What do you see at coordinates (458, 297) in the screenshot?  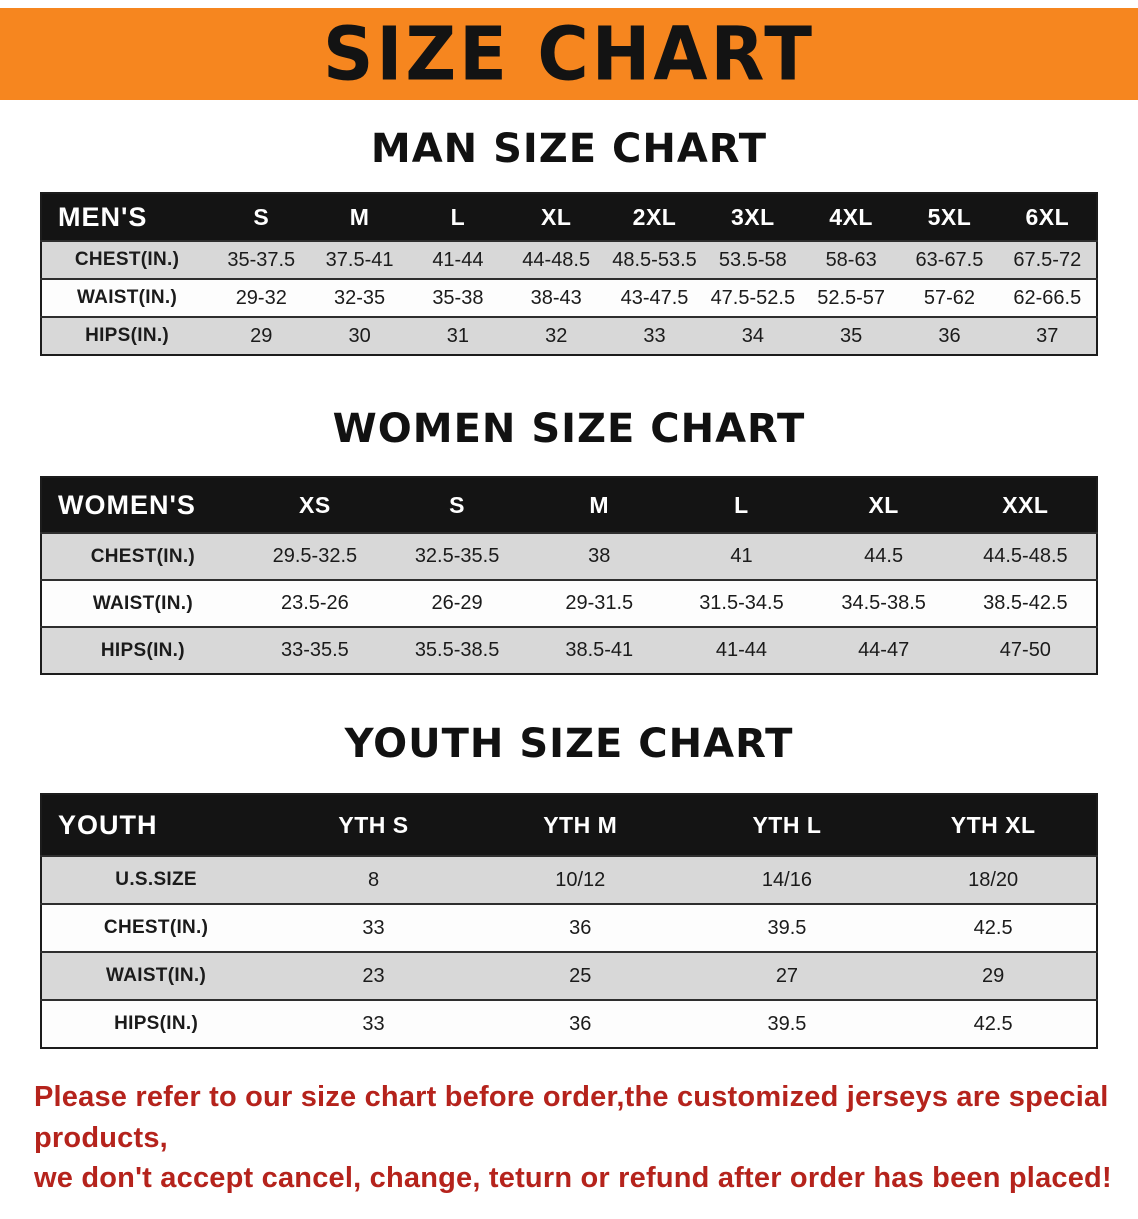 I see `size-value: 35-38` at bounding box center [458, 297].